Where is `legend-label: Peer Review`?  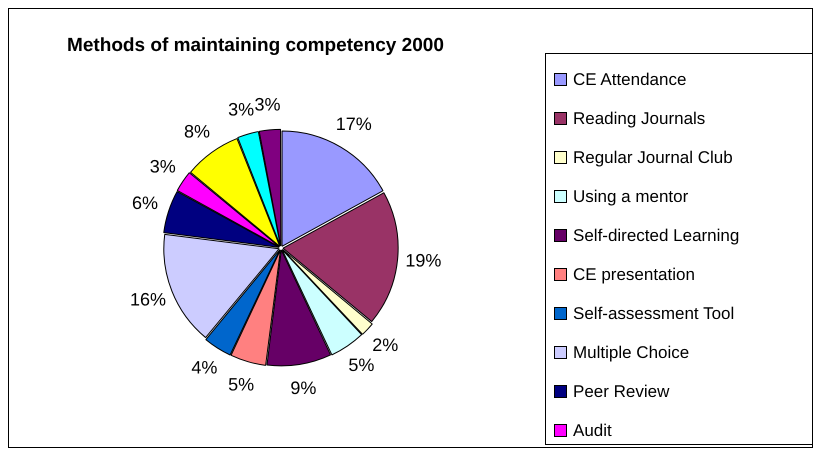 legend-label: Peer Review is located at coordinates (621, 392).